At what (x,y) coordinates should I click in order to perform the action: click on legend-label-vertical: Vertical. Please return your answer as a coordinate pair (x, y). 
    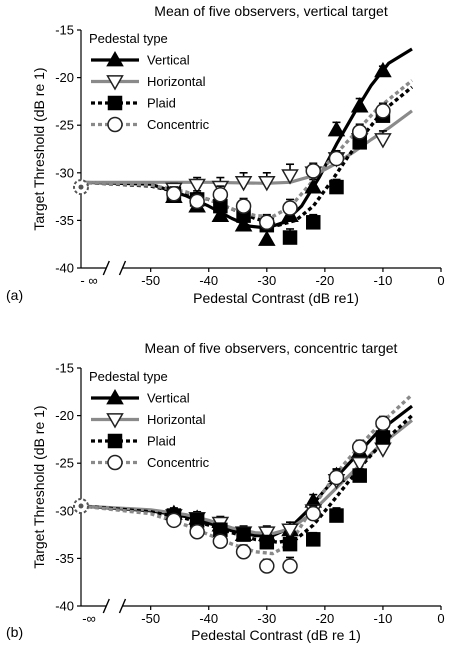
    Looking at the image, I should click on (168, 398).